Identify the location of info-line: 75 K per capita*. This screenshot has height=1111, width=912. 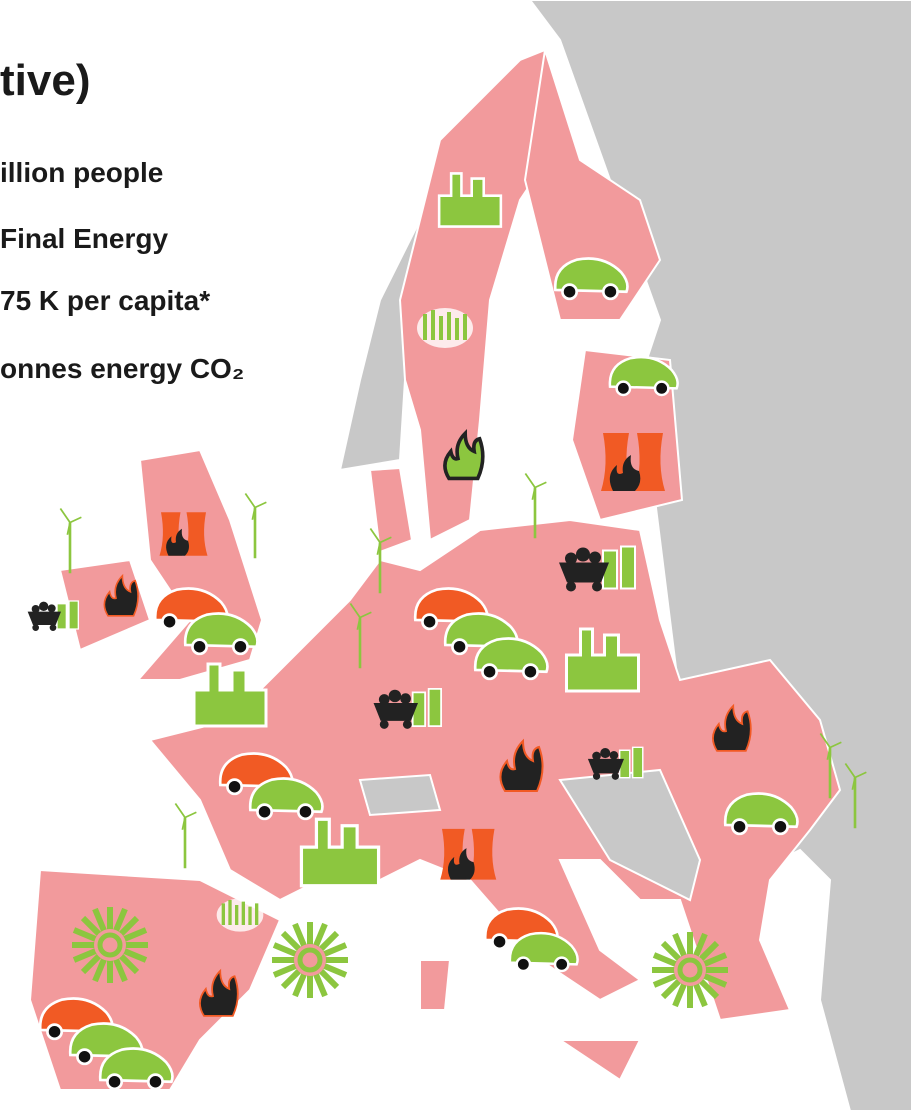
(105, 300).